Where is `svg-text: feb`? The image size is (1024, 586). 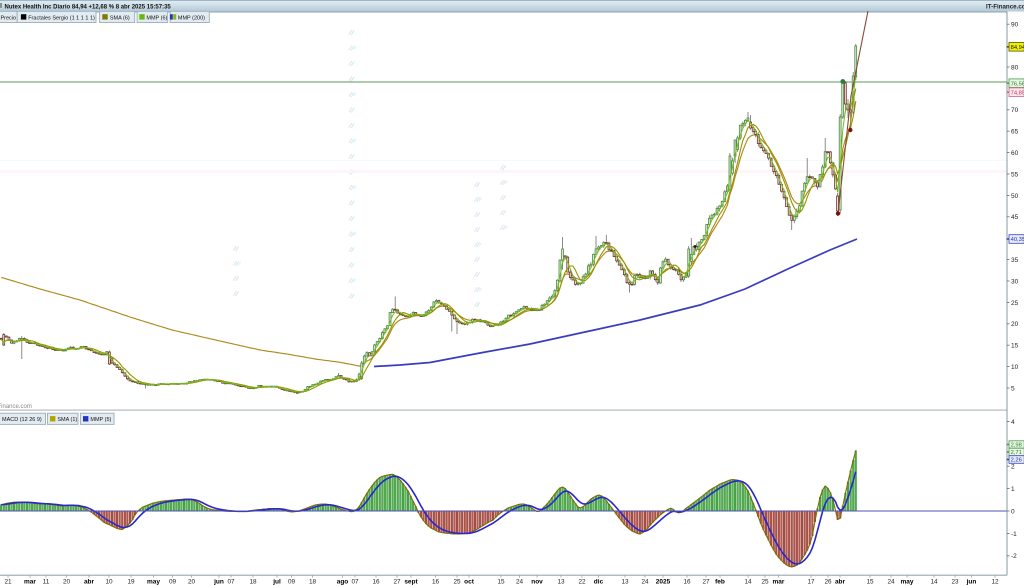
svg-text: feb is located at coordinates (720, 582).